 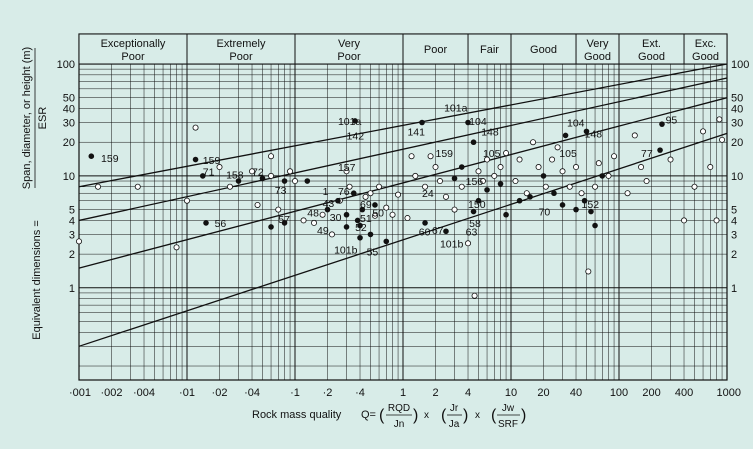 I want to click on y-tick-label-left: 10, so click(x=69, y=177).